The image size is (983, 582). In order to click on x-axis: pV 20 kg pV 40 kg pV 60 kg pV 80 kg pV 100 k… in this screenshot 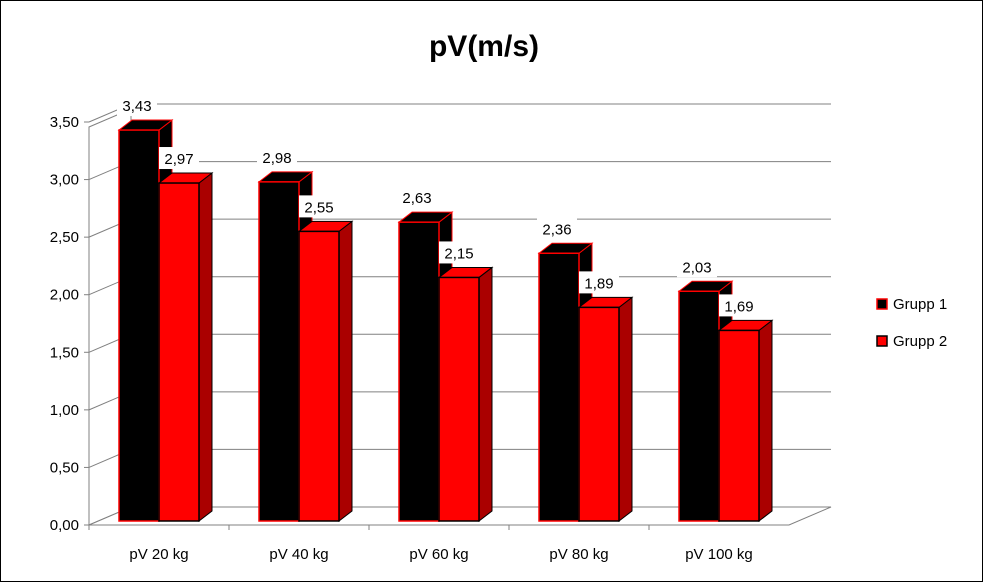, I will do `click(420, 544)`.